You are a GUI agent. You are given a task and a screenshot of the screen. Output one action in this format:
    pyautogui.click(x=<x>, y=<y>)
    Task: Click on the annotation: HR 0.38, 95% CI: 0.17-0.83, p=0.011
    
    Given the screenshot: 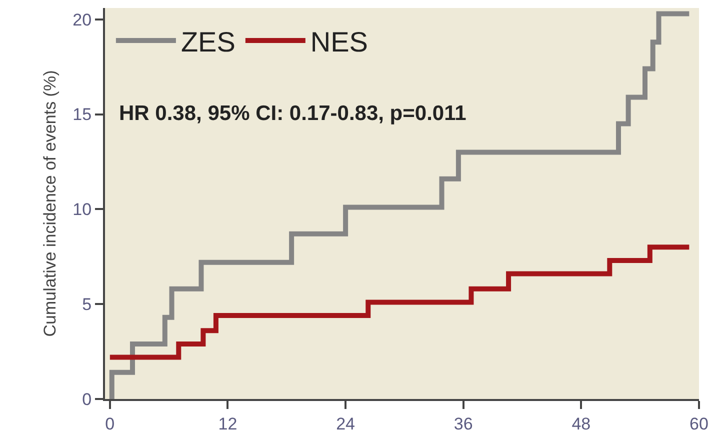 What is the action you would take?
    pyautogui.click(x=293, y=113)
    